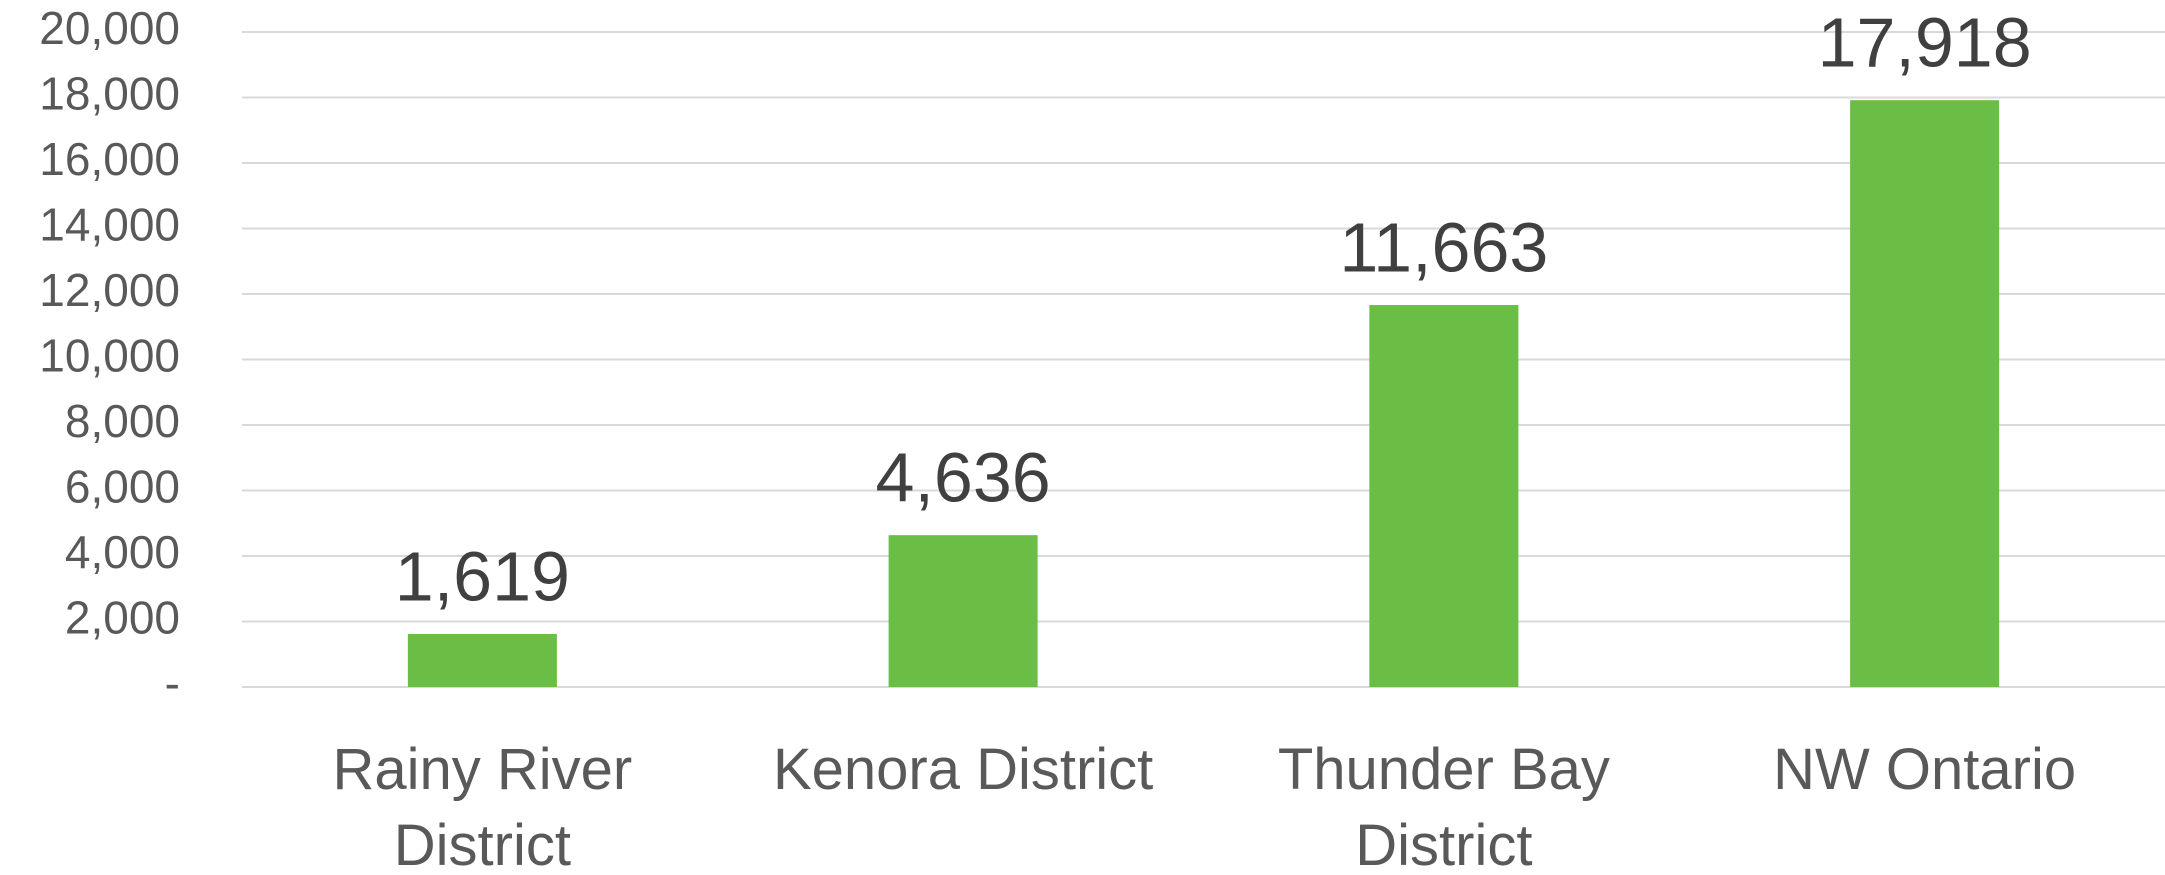 Image resolution: width=2165 pixels, height=875 pixels. I want to click on x-tick-label: Rainy River District, so click(482, 806).